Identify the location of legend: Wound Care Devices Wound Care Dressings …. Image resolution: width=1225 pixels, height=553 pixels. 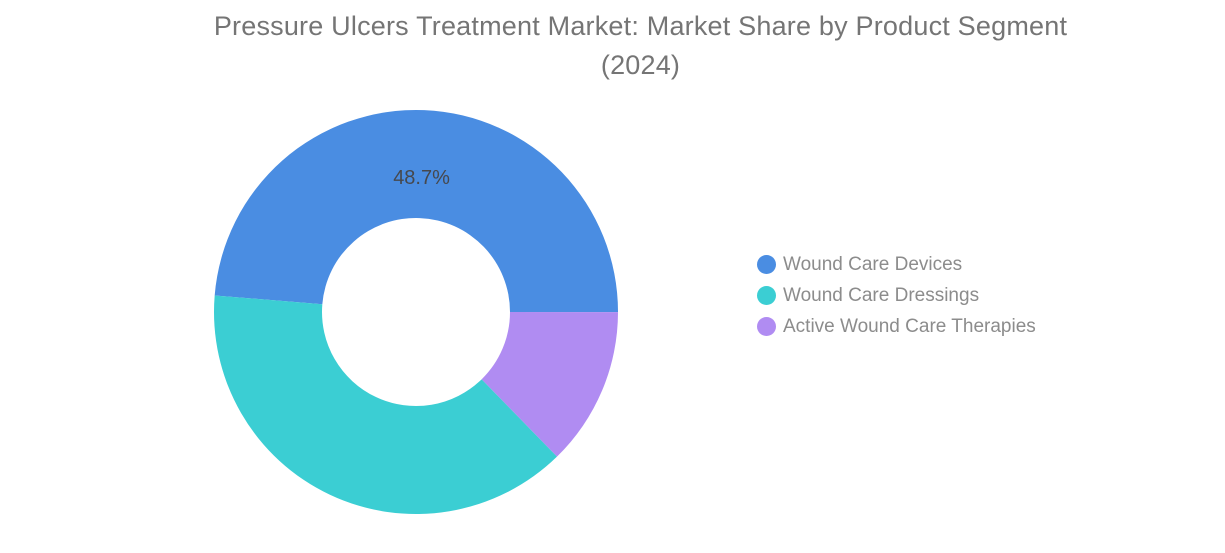
(896, 295).